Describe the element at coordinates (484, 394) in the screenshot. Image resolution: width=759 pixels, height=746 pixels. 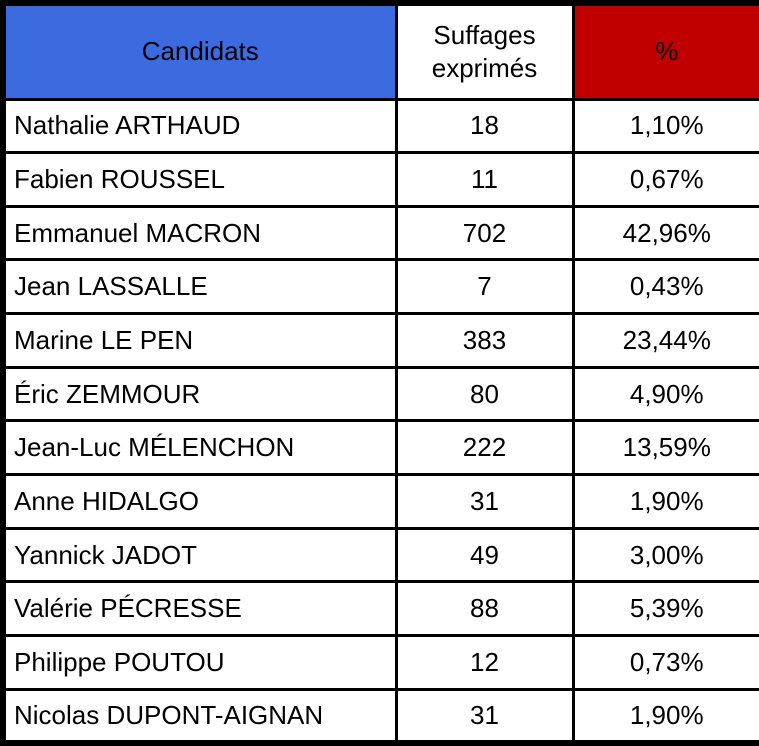
I see `votes-value: 80` at that location.